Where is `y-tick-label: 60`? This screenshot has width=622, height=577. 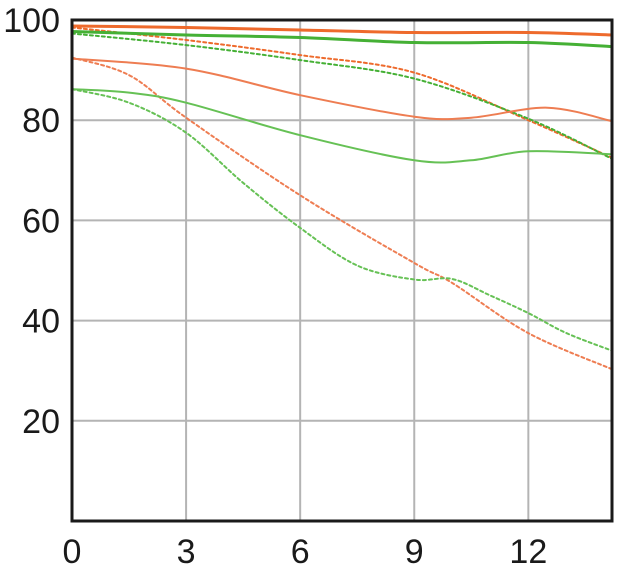
y-tick-label: 60 is located at coordinates (41, 221).